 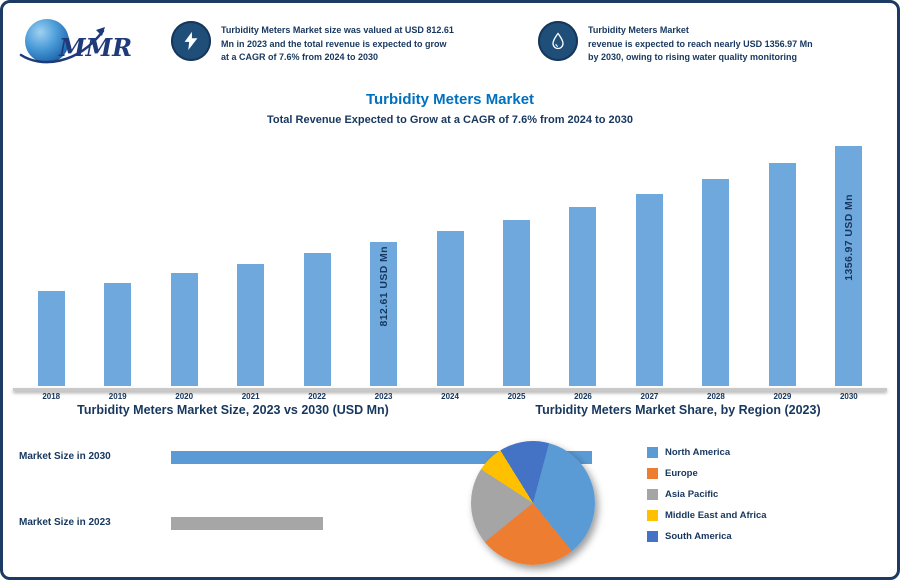 What do you see at coordinates (395, 523) in the screenshot?
I see `size-bar-track` at bounding box center [395, 523].